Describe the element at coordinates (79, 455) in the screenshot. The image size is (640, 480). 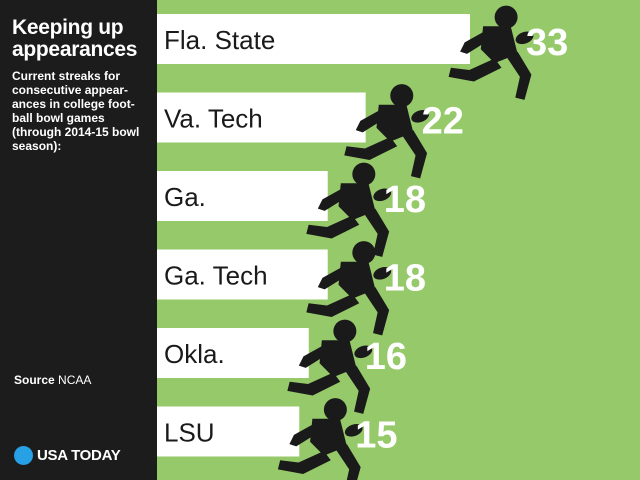
I see `logo-text: USA TODAY` at that location.